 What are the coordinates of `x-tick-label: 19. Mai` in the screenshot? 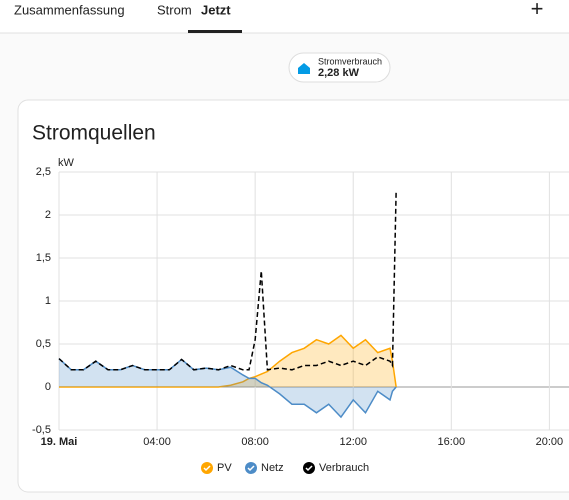 It's located at (59, 442).